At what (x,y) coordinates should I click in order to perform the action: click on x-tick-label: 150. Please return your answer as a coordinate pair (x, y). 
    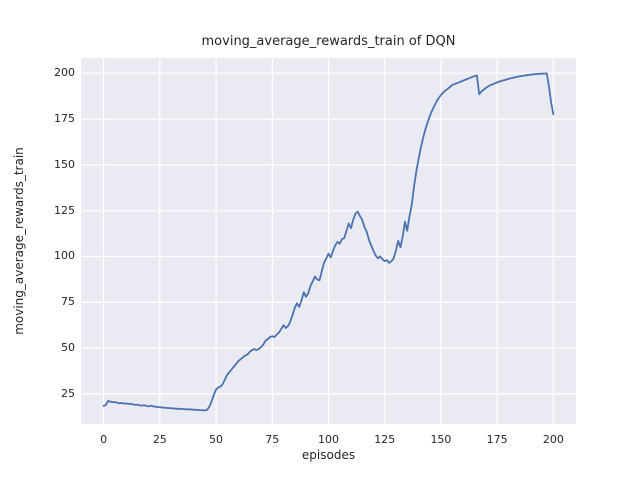
    Looking at the image, I should click on (441, 439).